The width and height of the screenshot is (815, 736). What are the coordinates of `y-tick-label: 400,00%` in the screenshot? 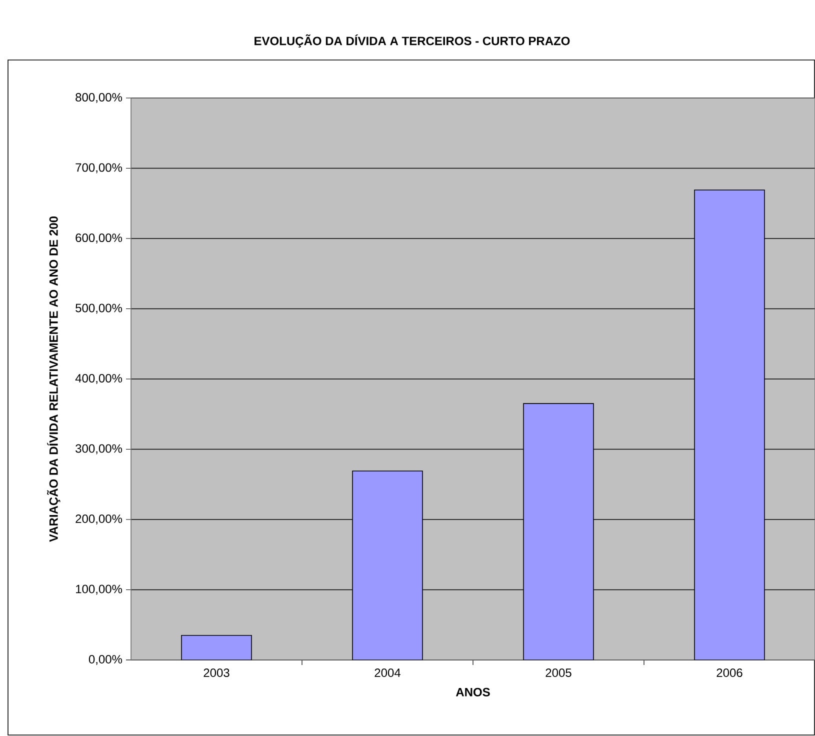 It's located at (98, 379).